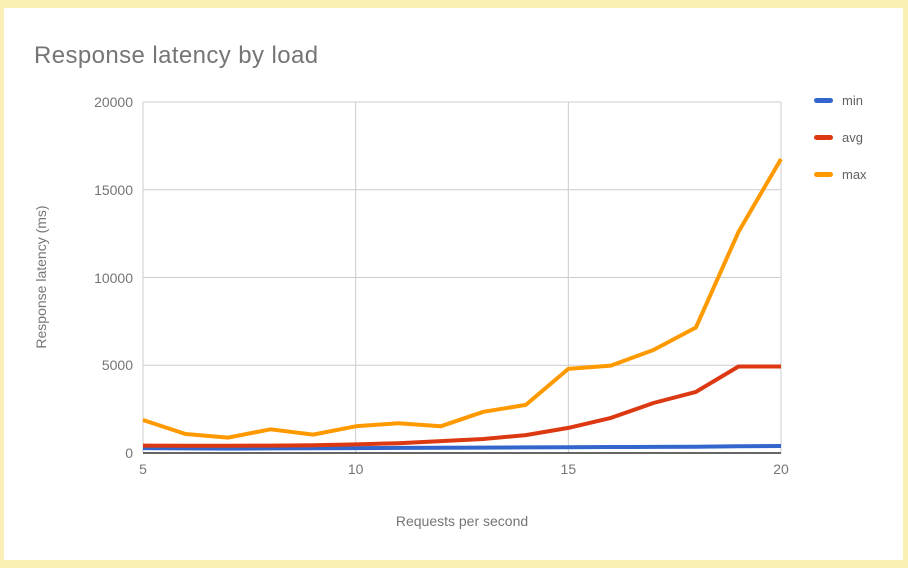 The image size is (908, 568). I want to click on legend-label: min, so click(852, 100).